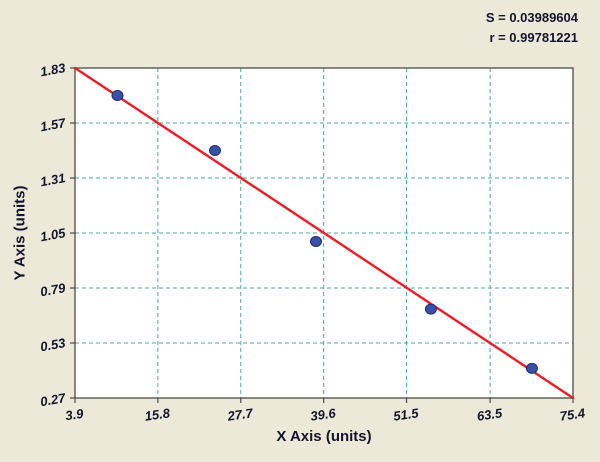 The height and width of the screenshot is (462, 600). What do you see at coordinates (533, 38) in the screenshot?
I see `stat-r-value: r = 0.99781221` at bounding box center [533, 38].